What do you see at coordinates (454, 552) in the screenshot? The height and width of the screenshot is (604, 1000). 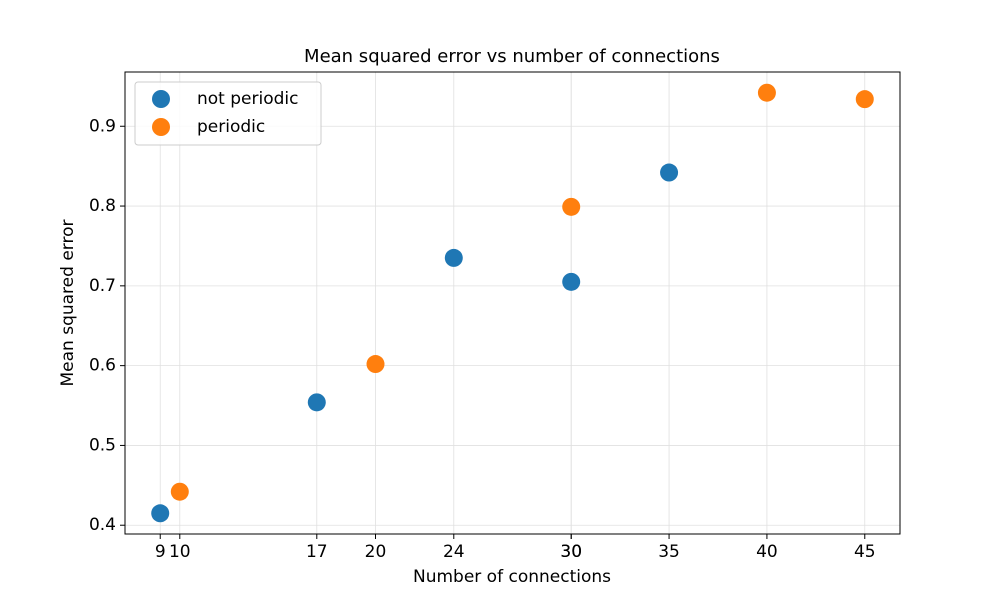 I see `x-tick-label: 24` at bounding box center [454, 552].